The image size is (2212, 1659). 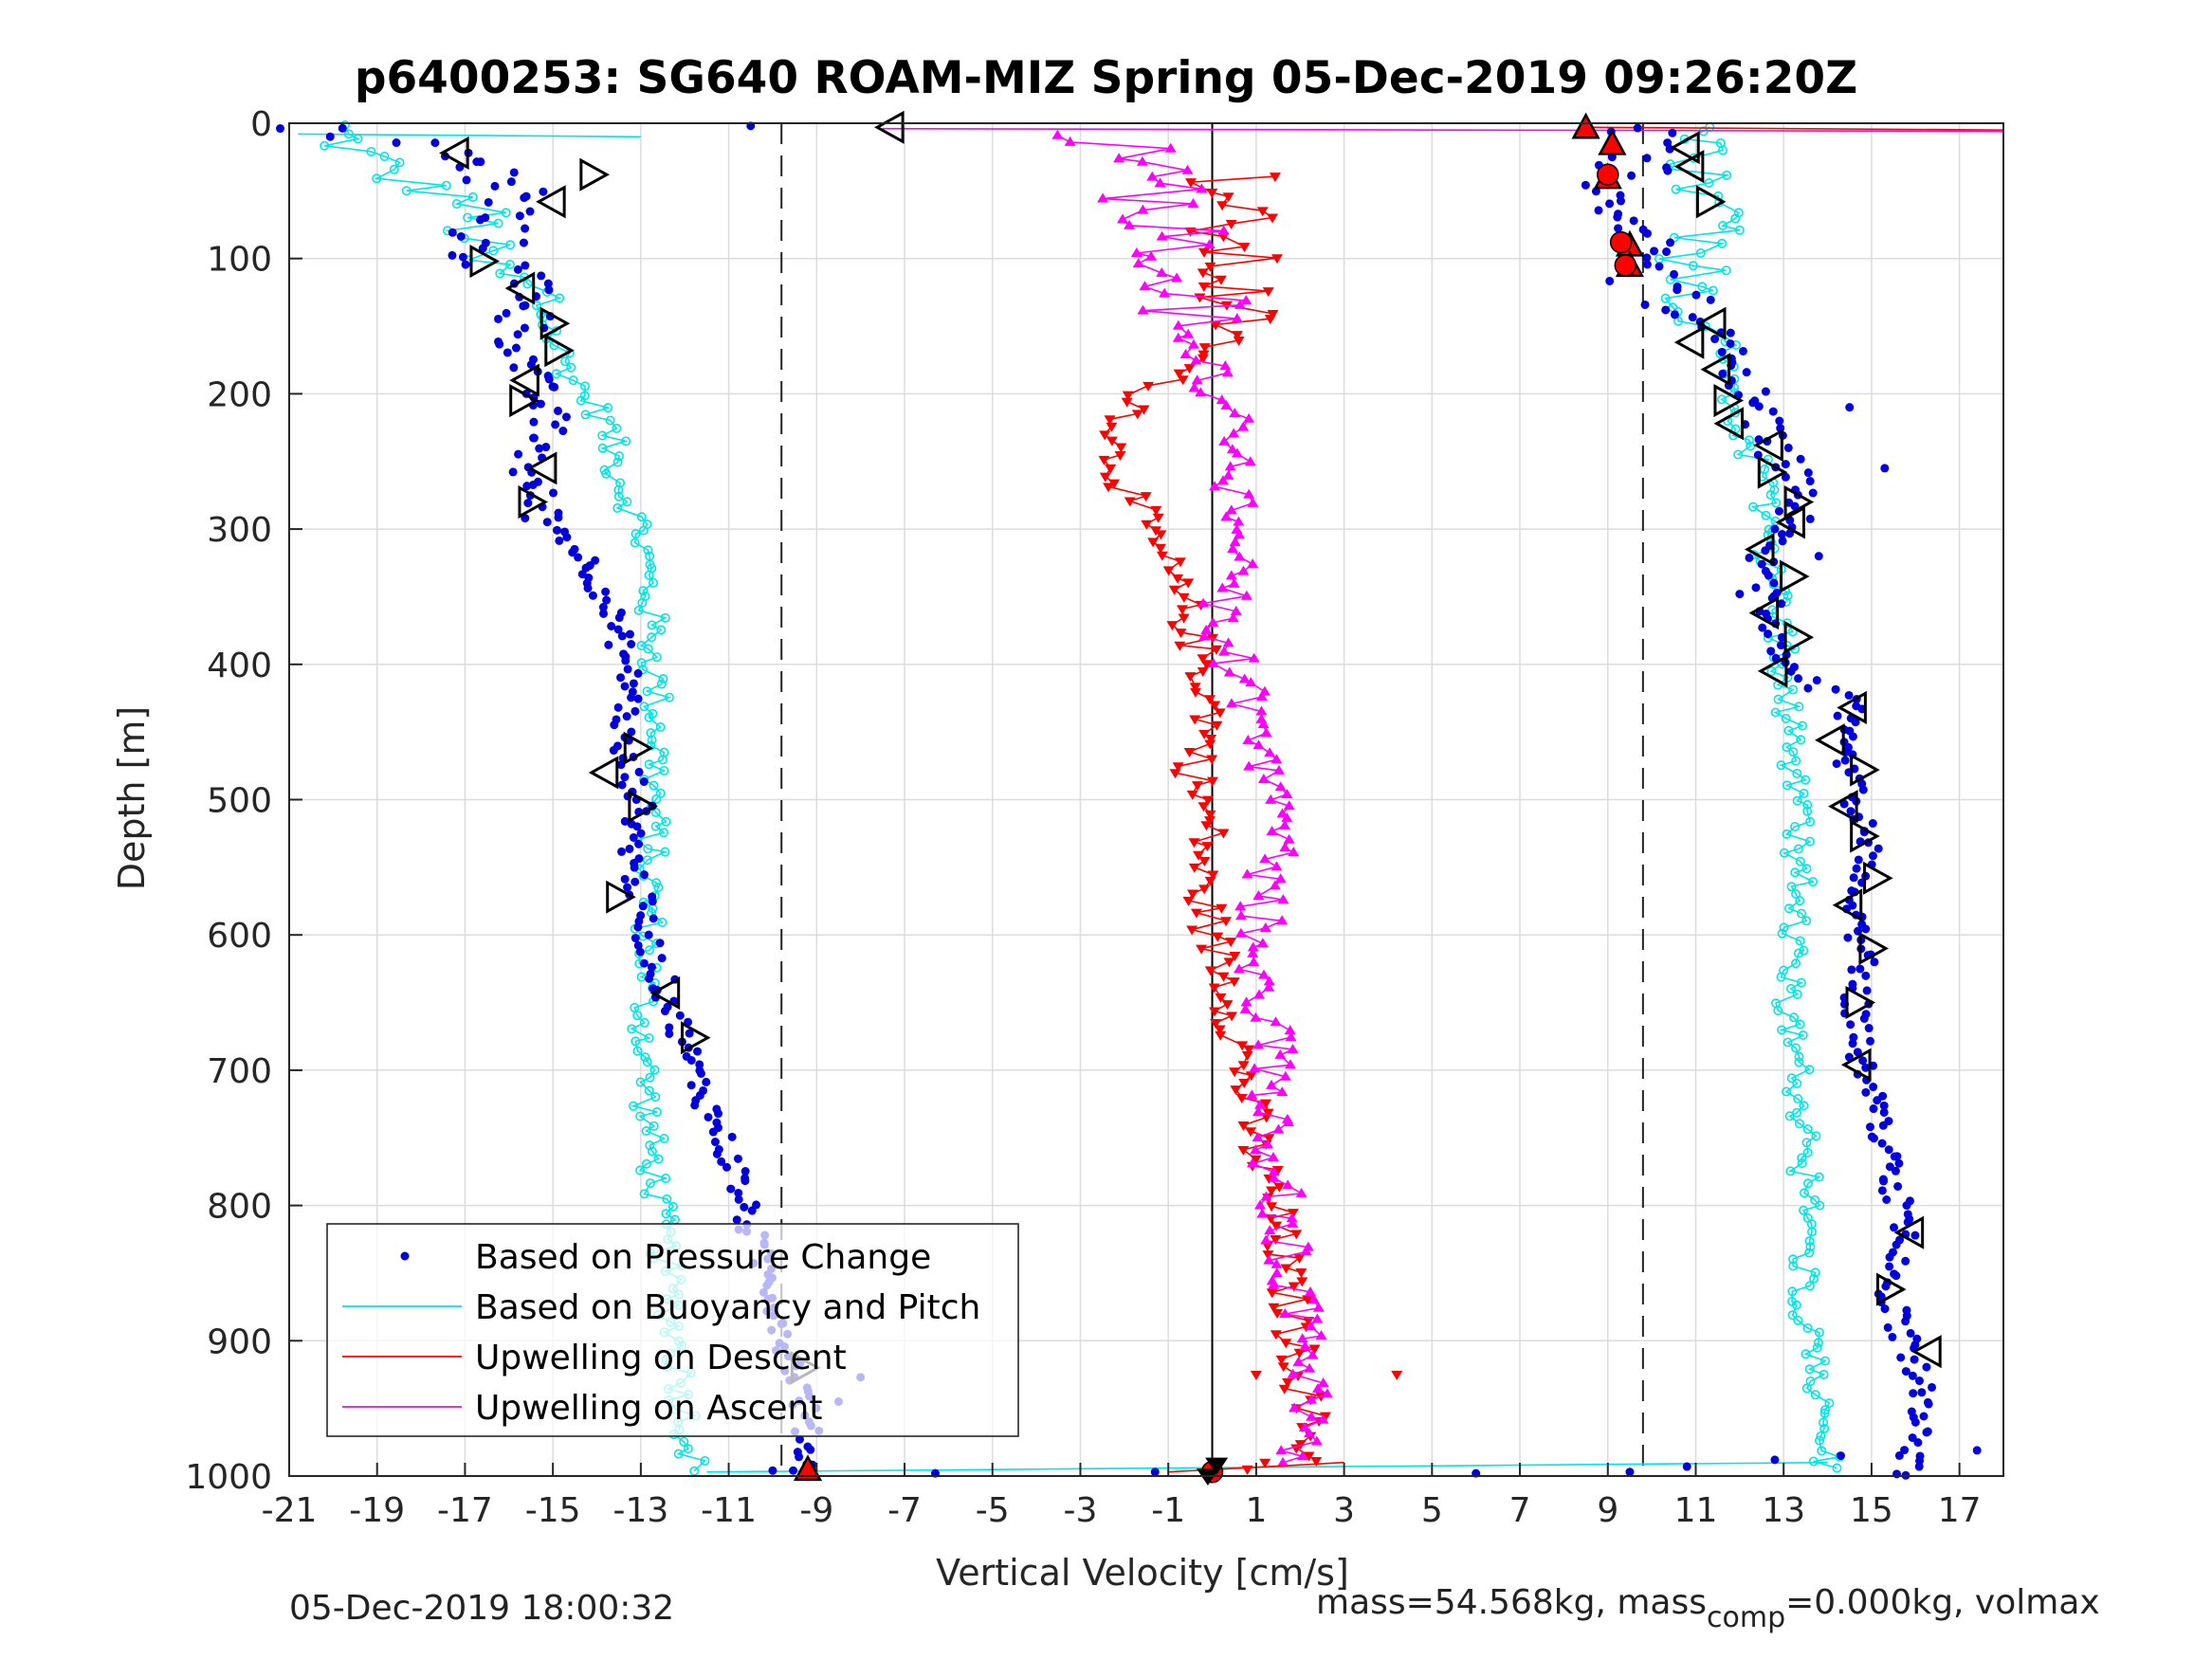 What do you see at coordinates (290, 1510) in the screenshot?
I see `x-tick-label: -21` at bounding box center [290, 1510].